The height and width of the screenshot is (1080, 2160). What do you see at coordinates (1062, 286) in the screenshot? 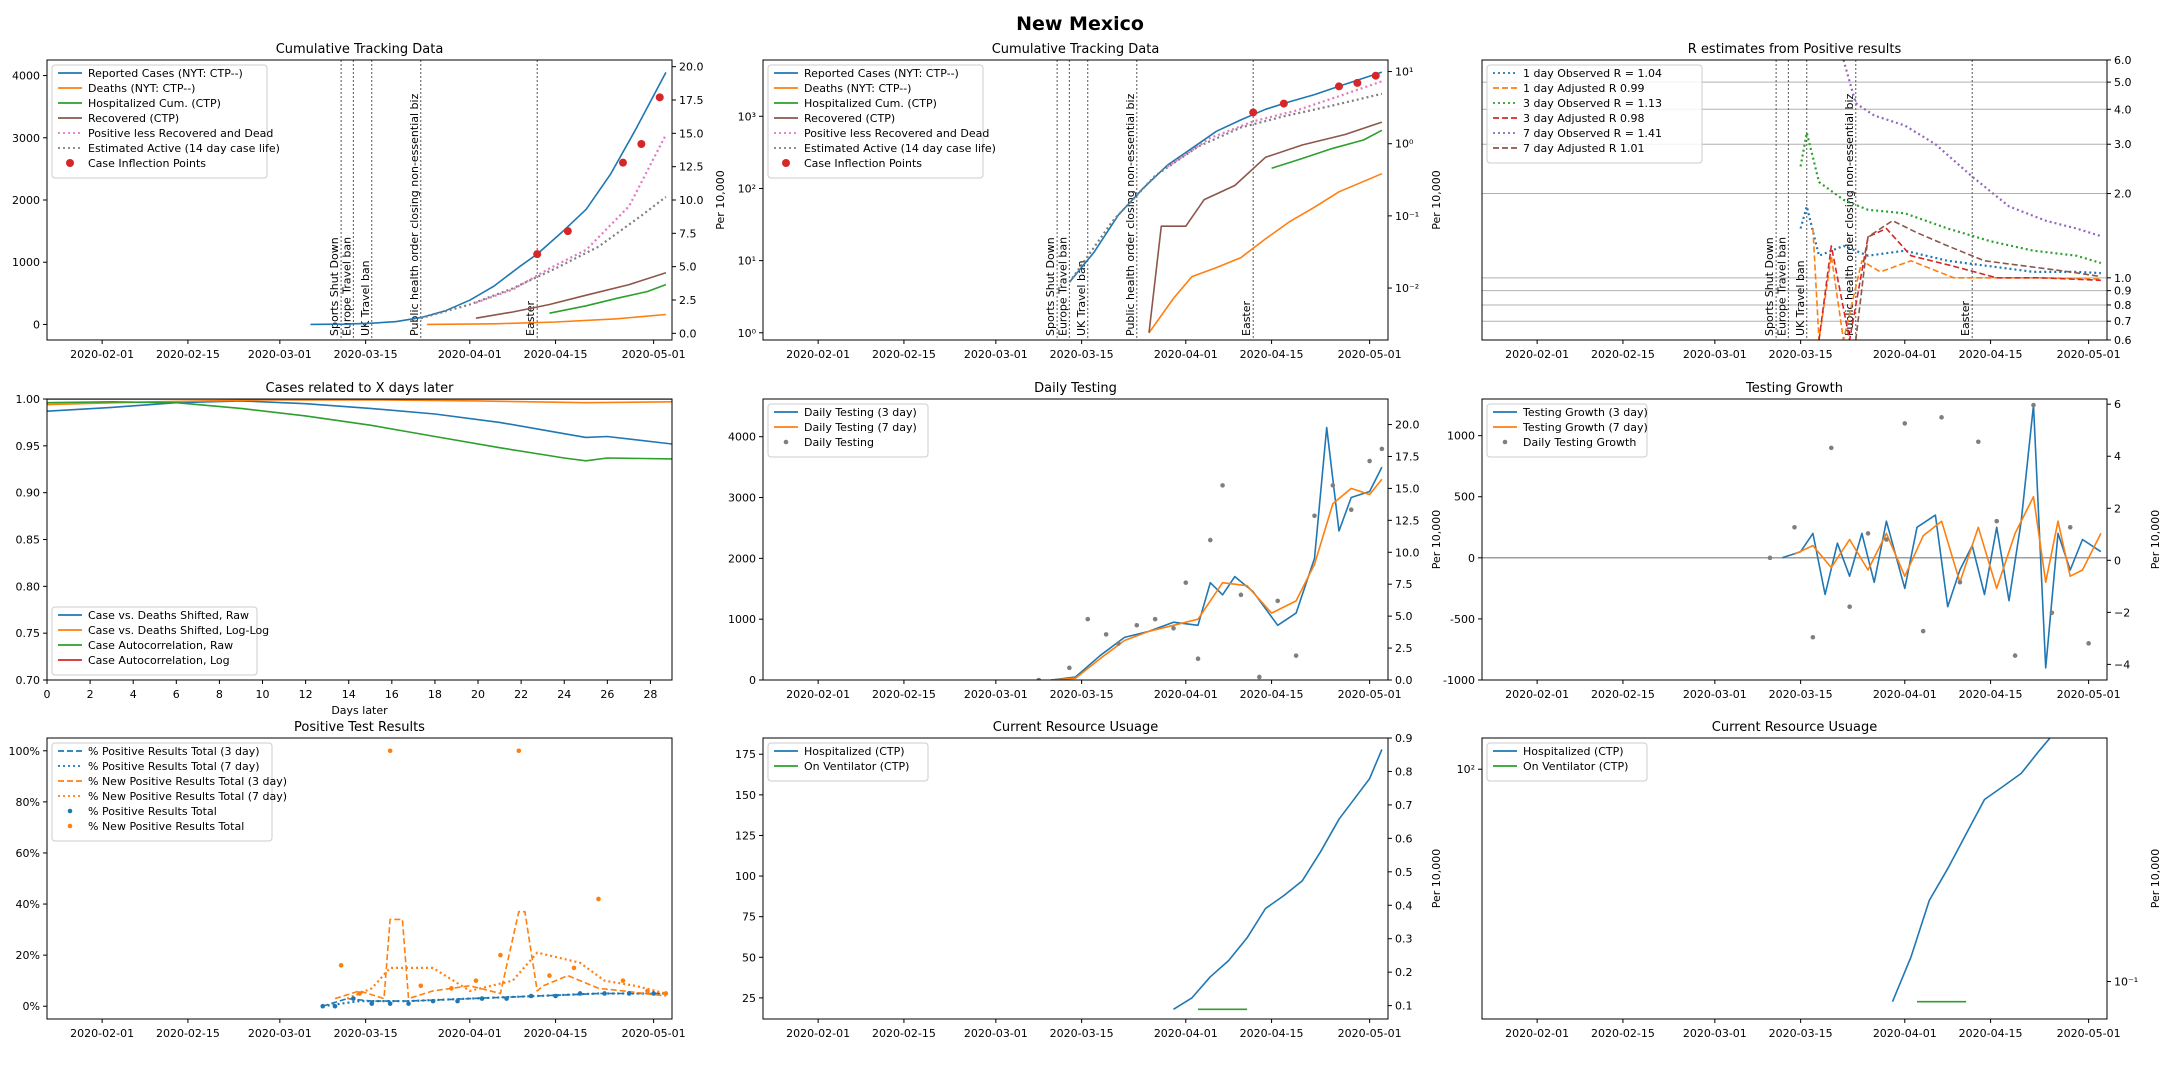
I see `event-label: Europe Travel ban` at bounding box center [1062, 286].